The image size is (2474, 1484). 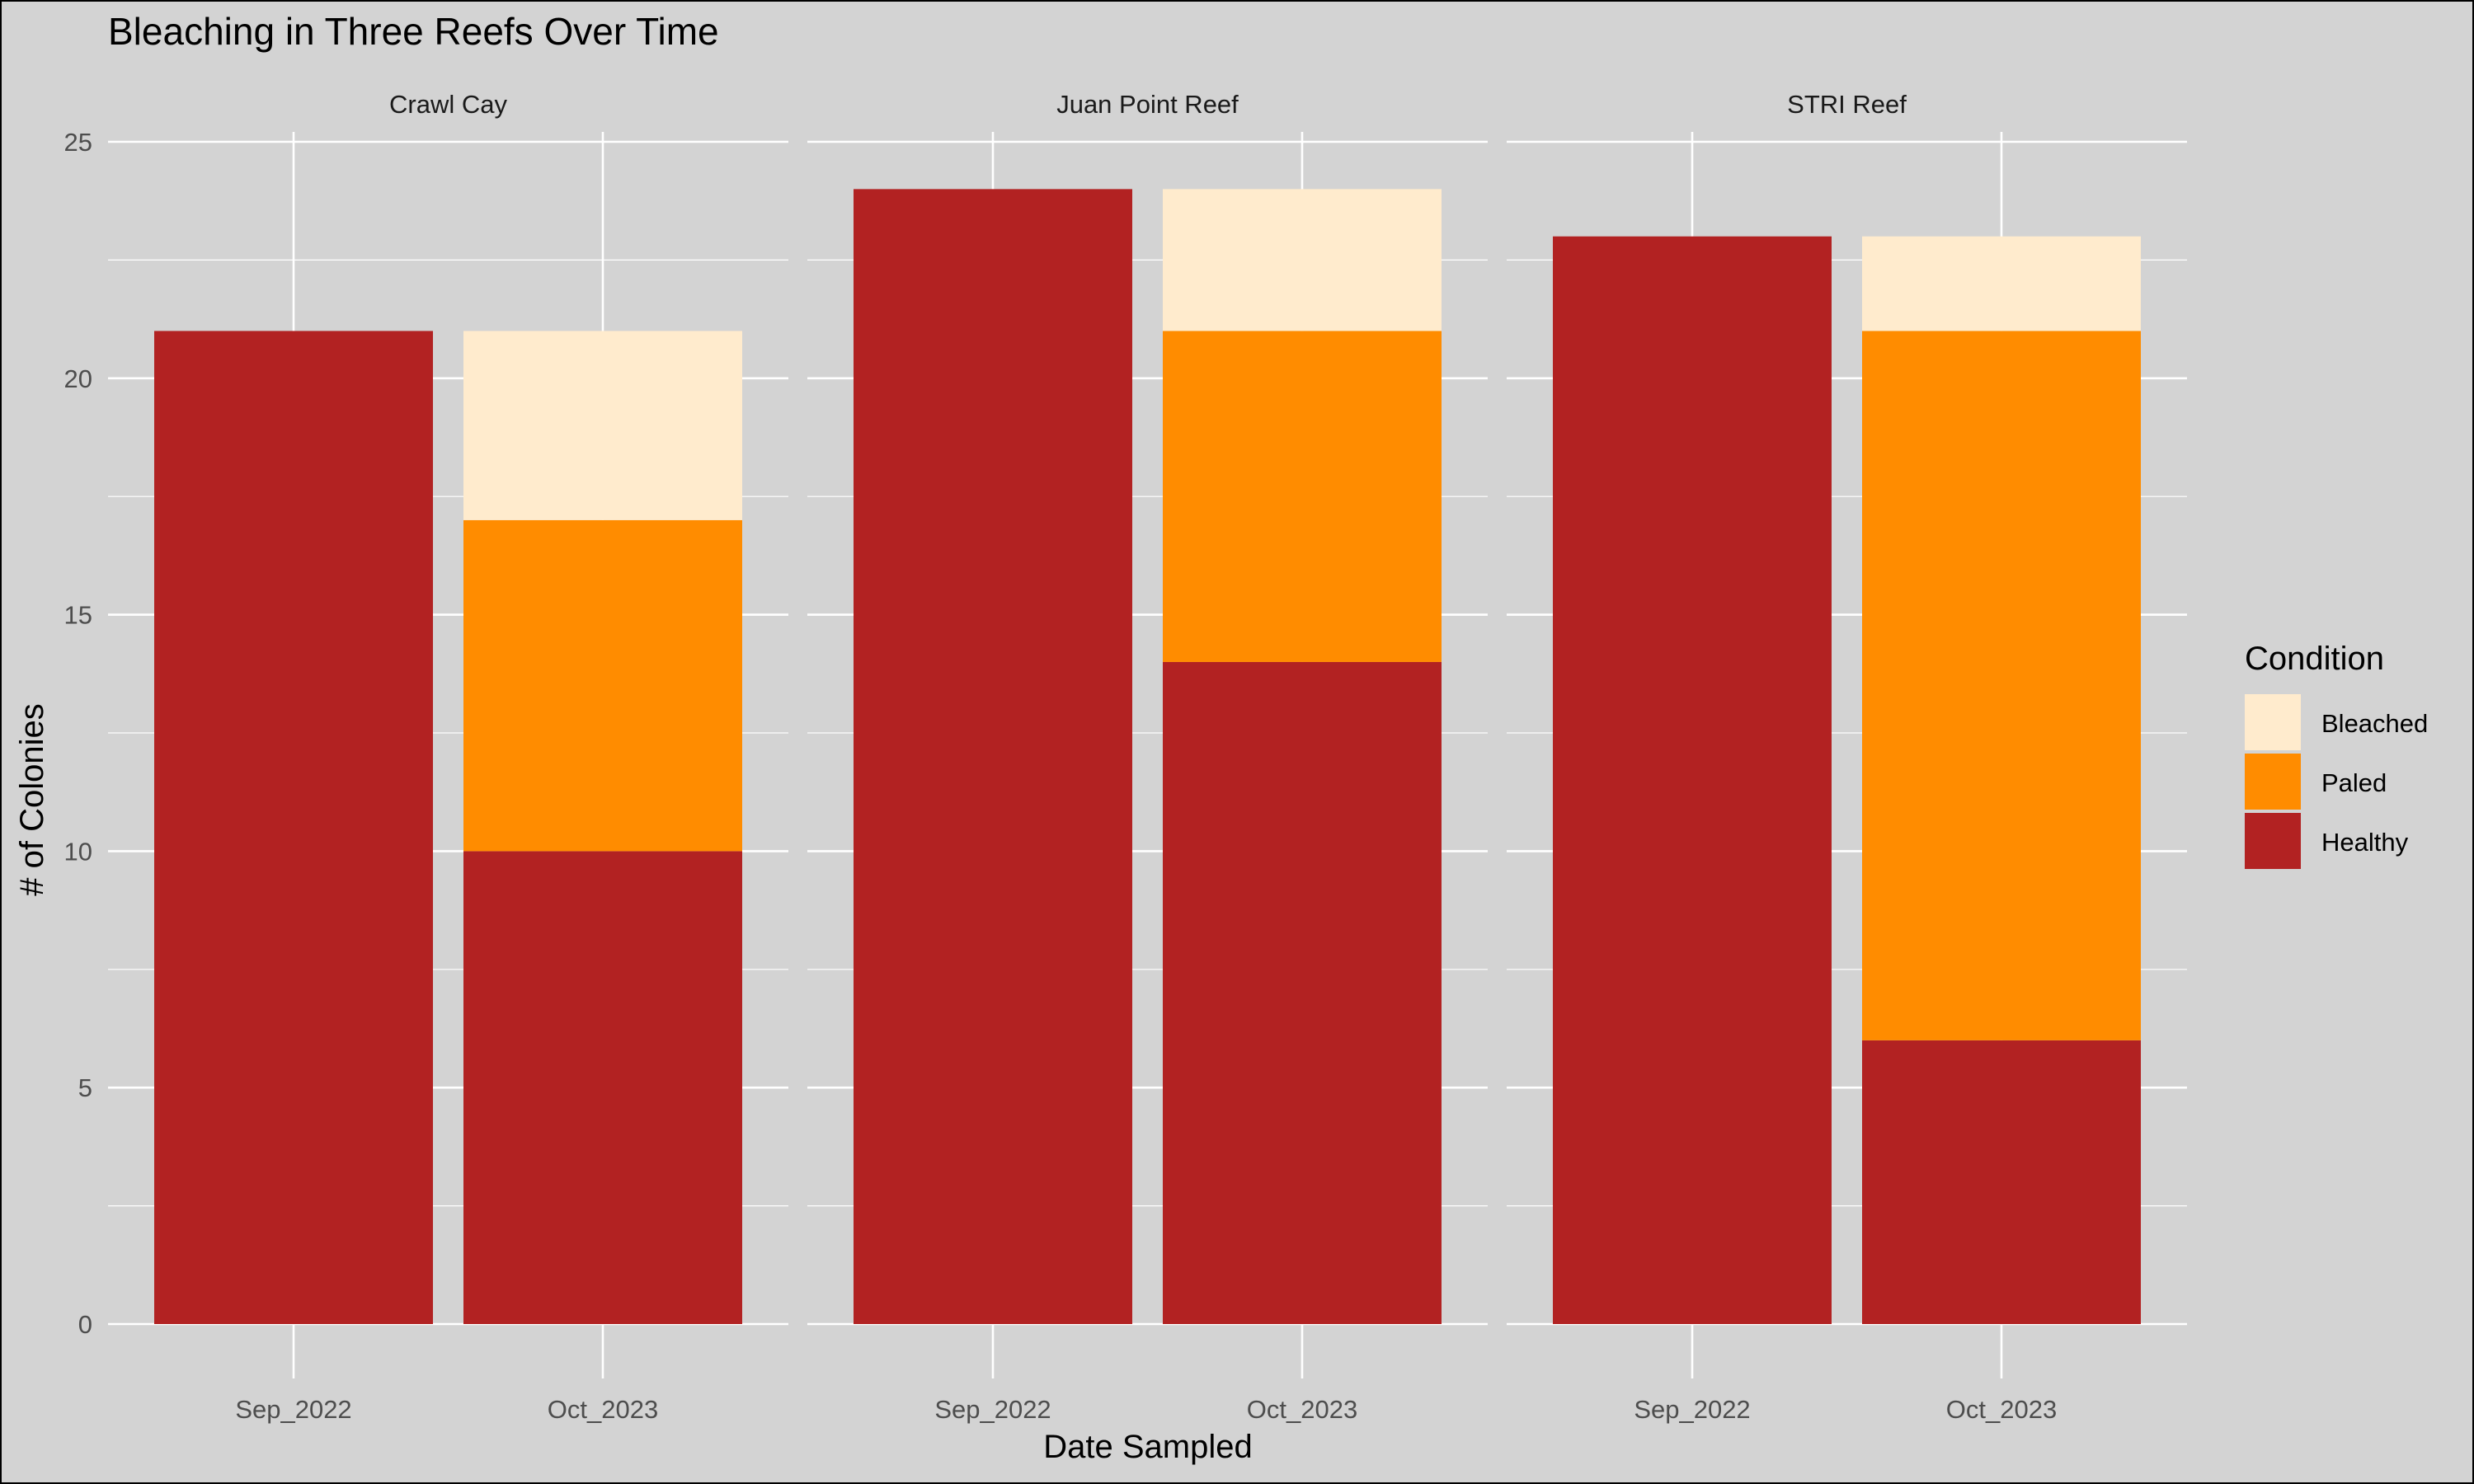 What do you see at coordinates (78, 615) in the screenshot?
I see `y-tick-label: 15` at bounding box center [78, 615].